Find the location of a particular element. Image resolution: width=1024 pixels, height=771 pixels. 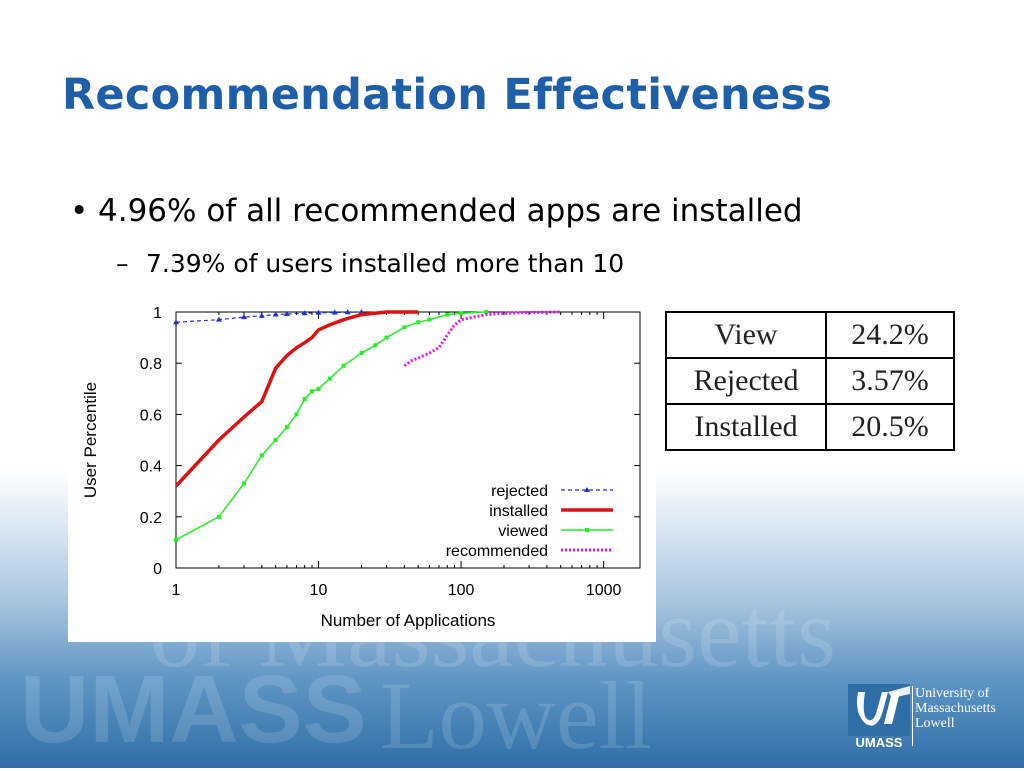

dash-icon: – is located at coordinates (131, 263).